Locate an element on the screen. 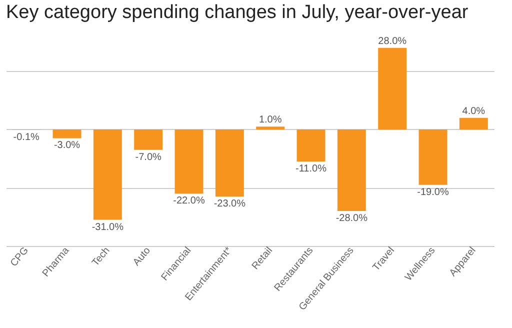 This screenshot has width=512, height=328. data-label: -28.0% is located at coordinates (352, 218).